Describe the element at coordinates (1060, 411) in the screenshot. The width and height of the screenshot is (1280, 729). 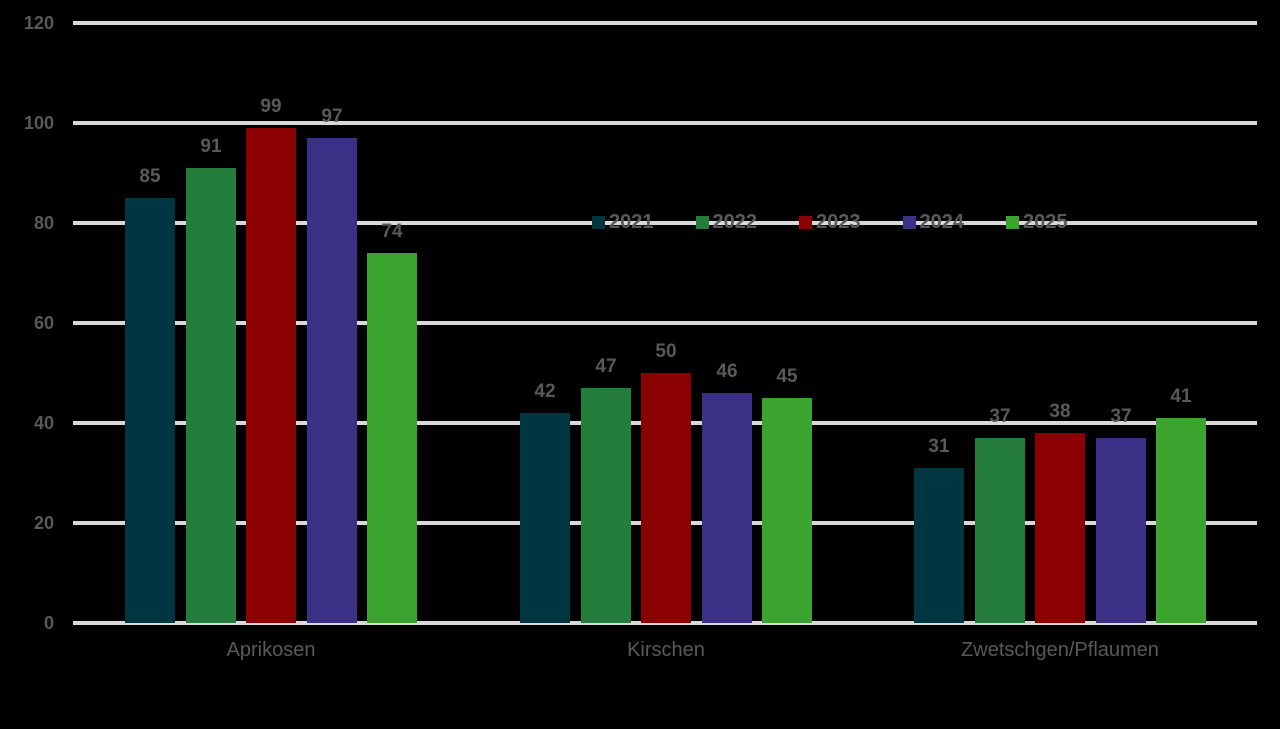
I see `data-label: 38` at that location.